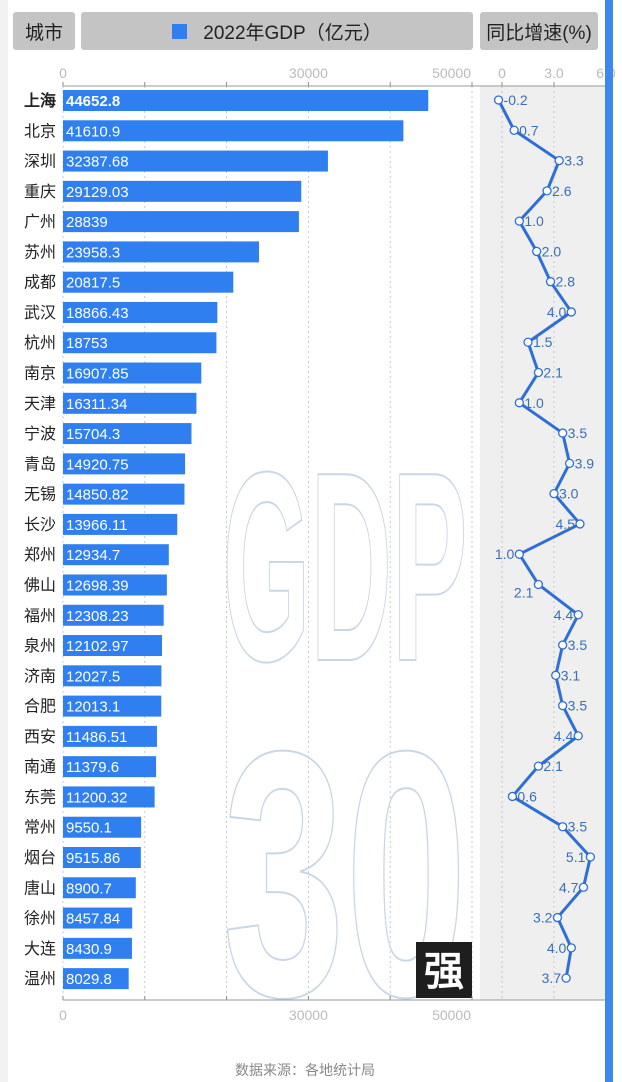 This screenshot has height=1082, width=622. What do you see at coordinates (92, 767) in the screenshot?
I see `gdp-value-label: 11379.6` at bounding box center [92, 767].